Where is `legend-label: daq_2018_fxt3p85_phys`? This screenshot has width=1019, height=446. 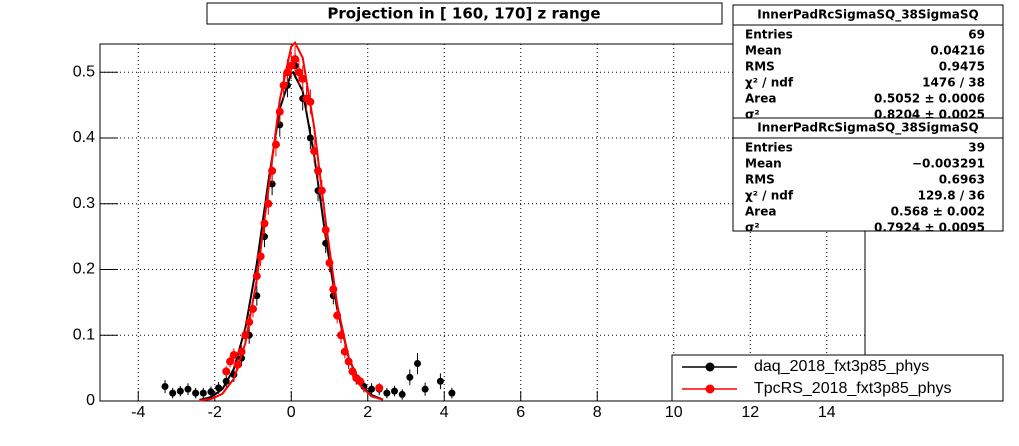 legend-label: daq_2018_fxt3p85_phys is located at coordinates (841, 366).